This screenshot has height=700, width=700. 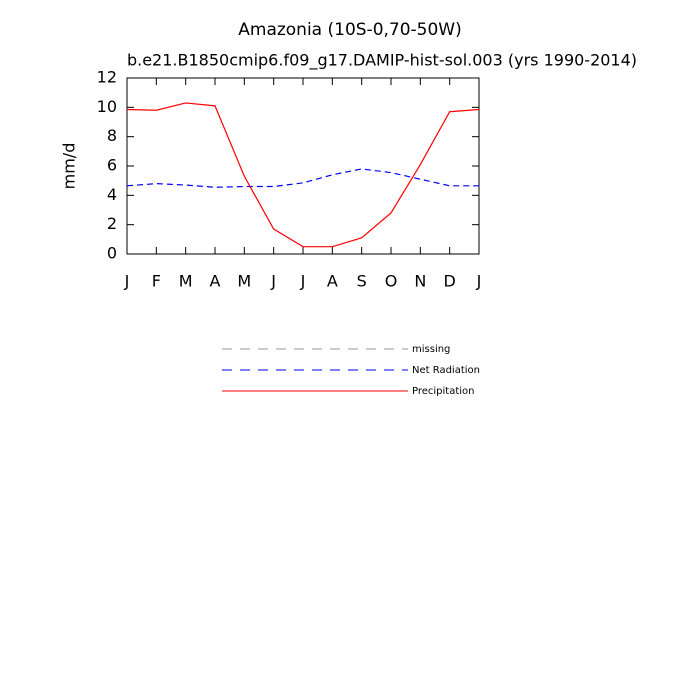 What do you see at coordinates (112, 135) in the screenshot?
I see `y-tick-label: 8` at bounding box center [112, 135].